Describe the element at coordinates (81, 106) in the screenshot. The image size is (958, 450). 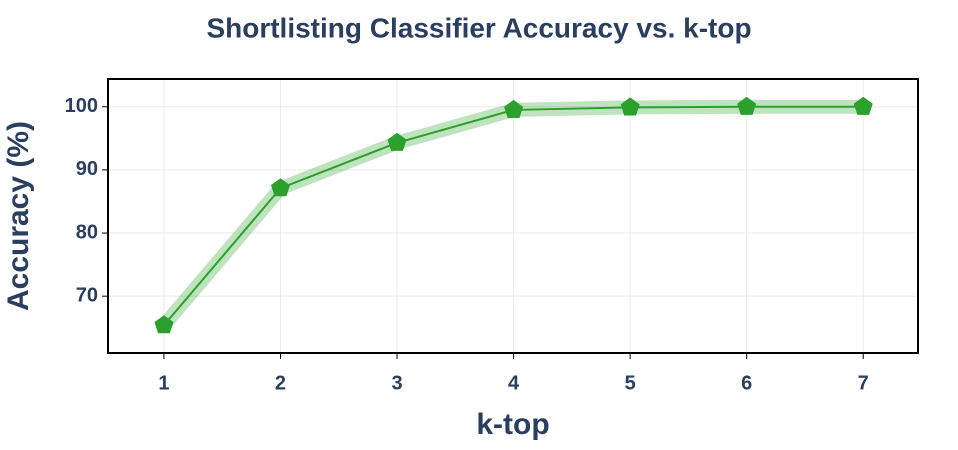
I see `y-tick-label: 100` at that location.